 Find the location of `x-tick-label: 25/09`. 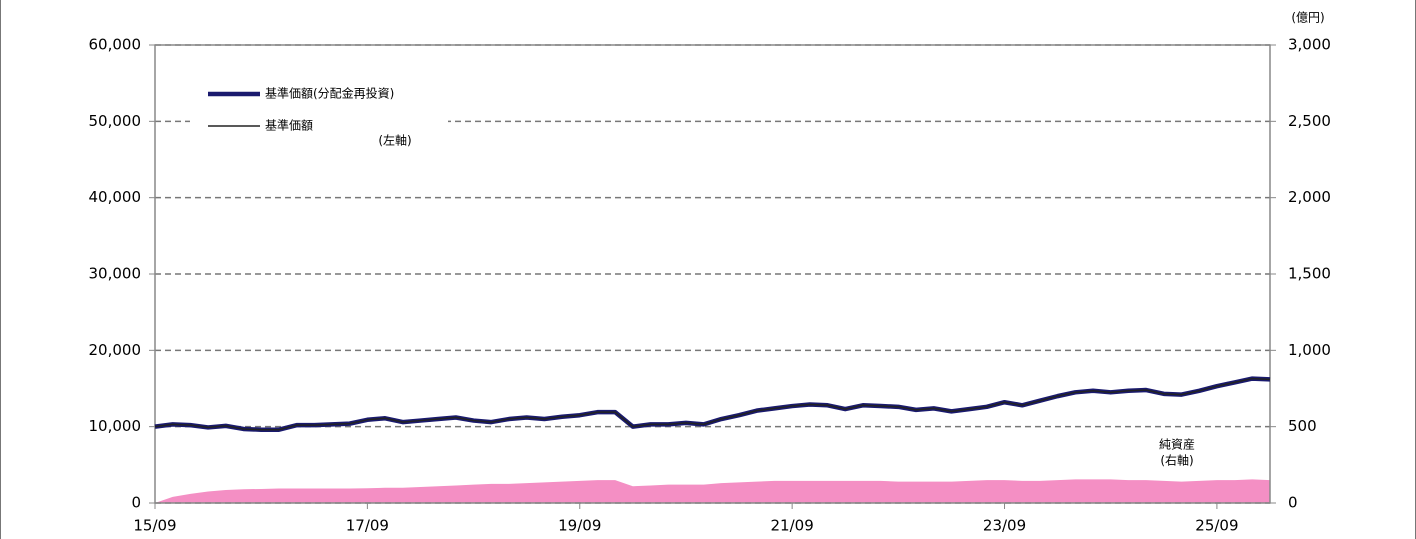

x-tick-label: 25/09 is located at coordinates (1216, 526).